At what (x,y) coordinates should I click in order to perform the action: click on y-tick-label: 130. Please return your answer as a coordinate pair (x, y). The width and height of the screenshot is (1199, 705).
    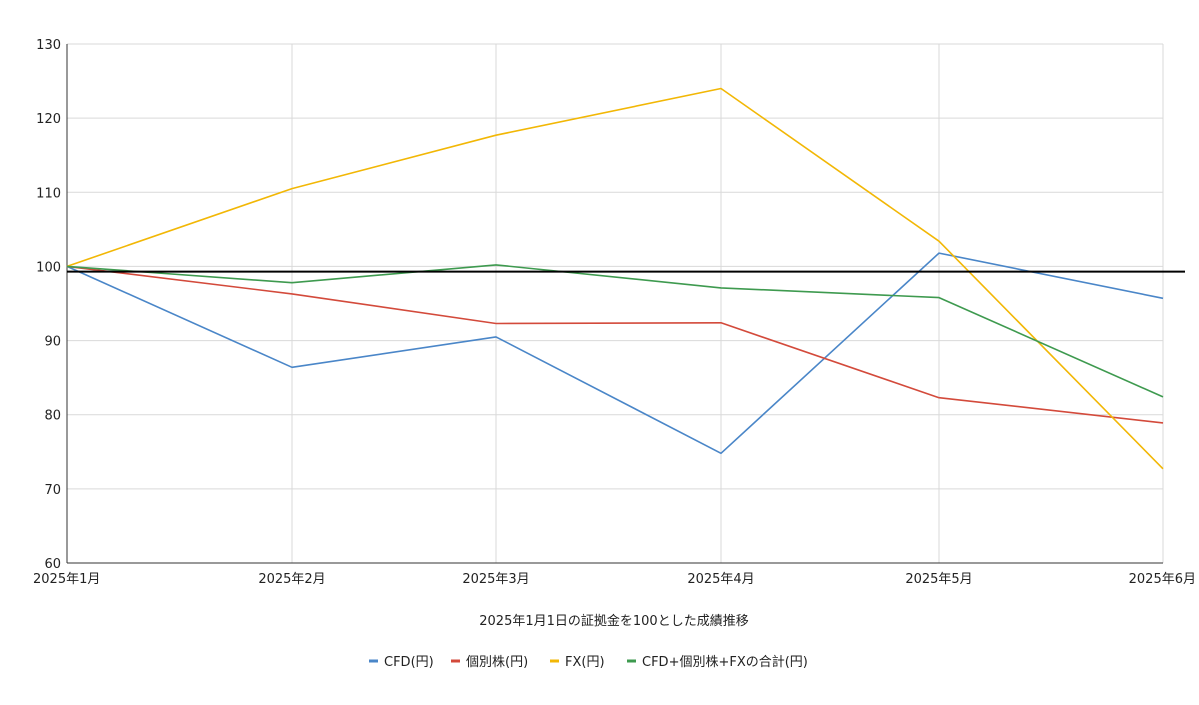
    Looking at the image, I should click on (48, 45).